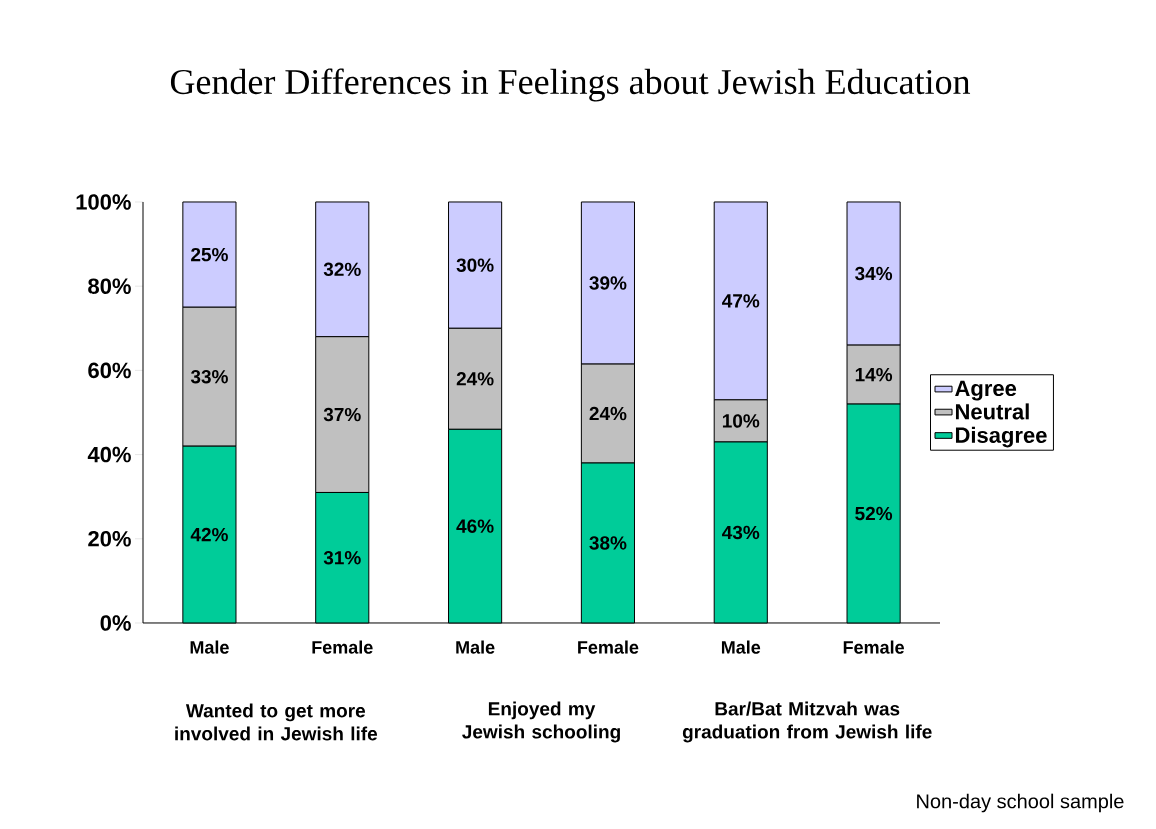 The image size is (1156, 829). I want to click on data-label: 39%, so click(608, 283).